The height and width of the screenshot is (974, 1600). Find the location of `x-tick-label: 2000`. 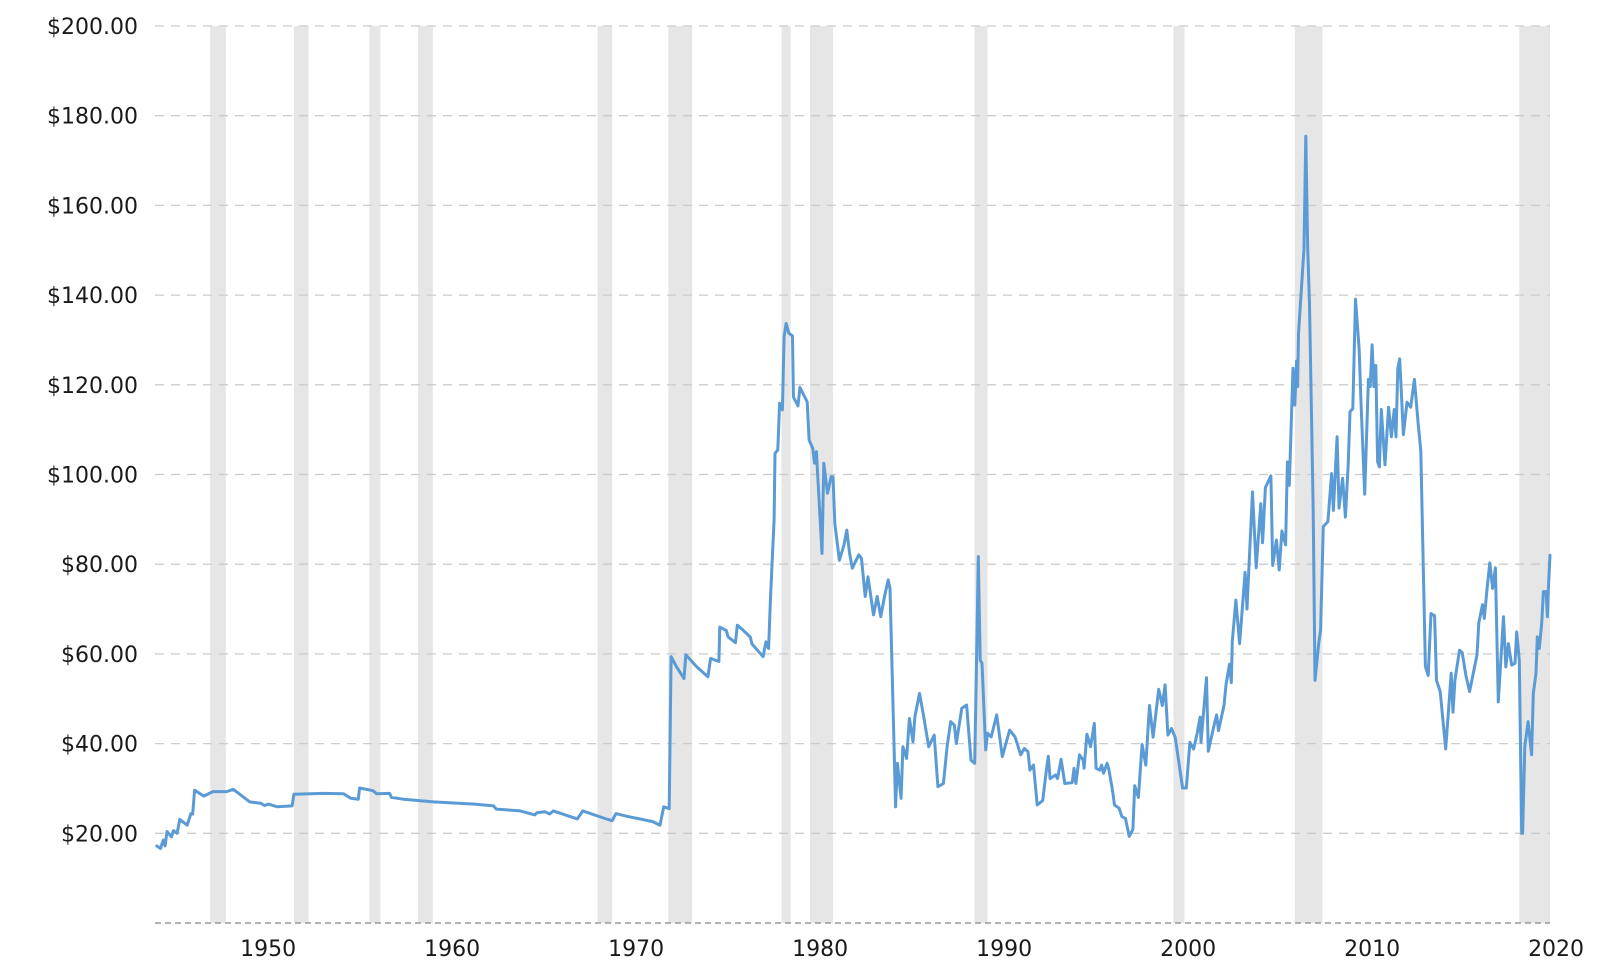

x-tick-label: 2000 is located at coordinates (1188, 949).